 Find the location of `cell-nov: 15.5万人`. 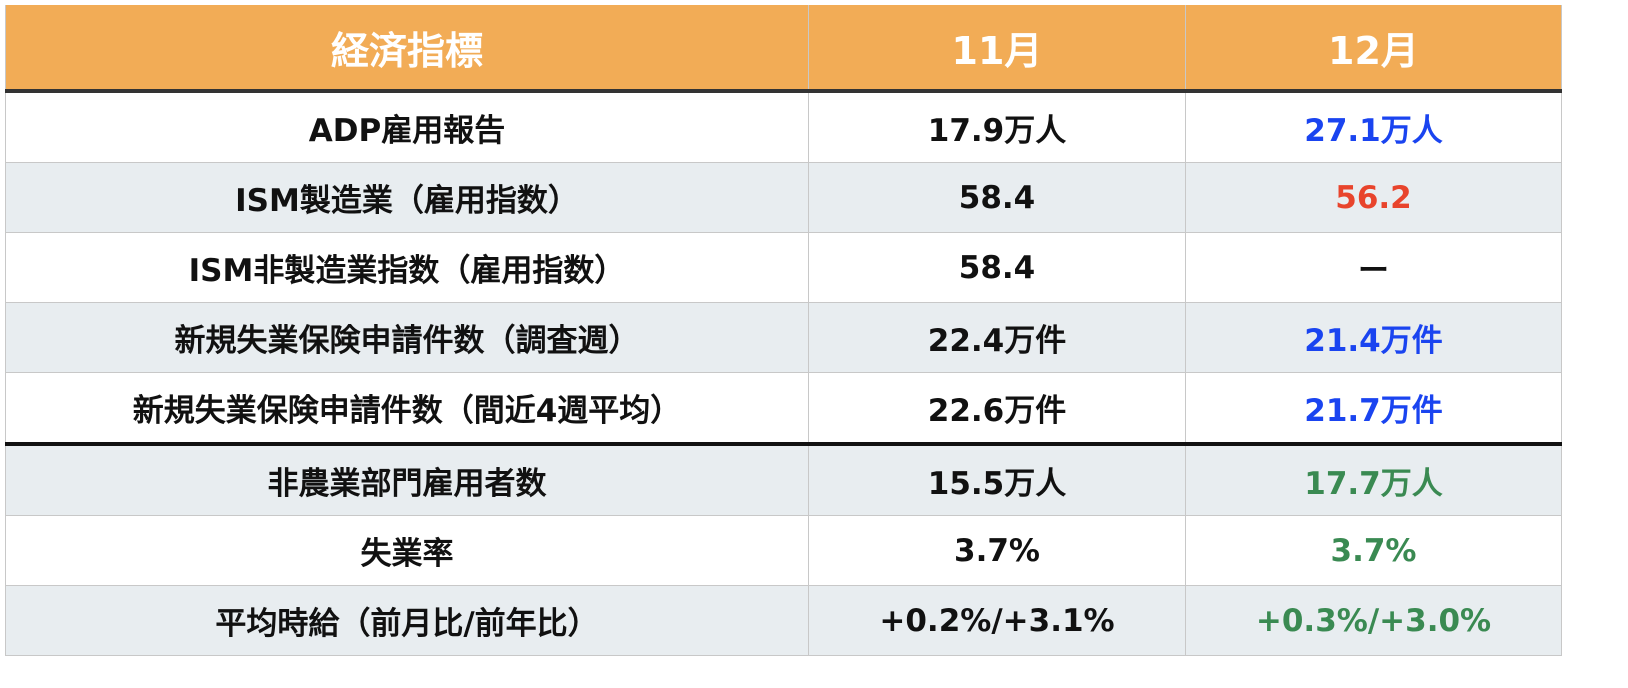

cell-nov: 15.5万人 is located at coordinates (997, 480).